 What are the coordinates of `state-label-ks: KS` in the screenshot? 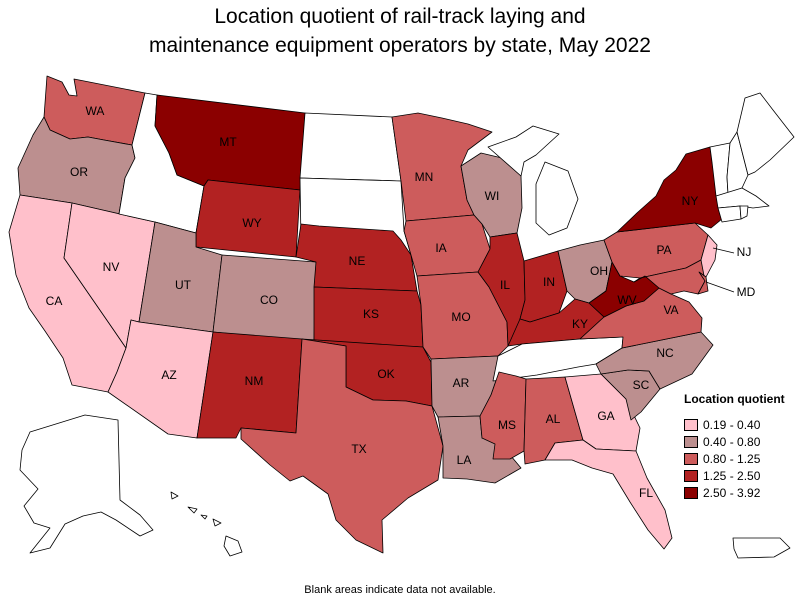 It's located at (371, 314).